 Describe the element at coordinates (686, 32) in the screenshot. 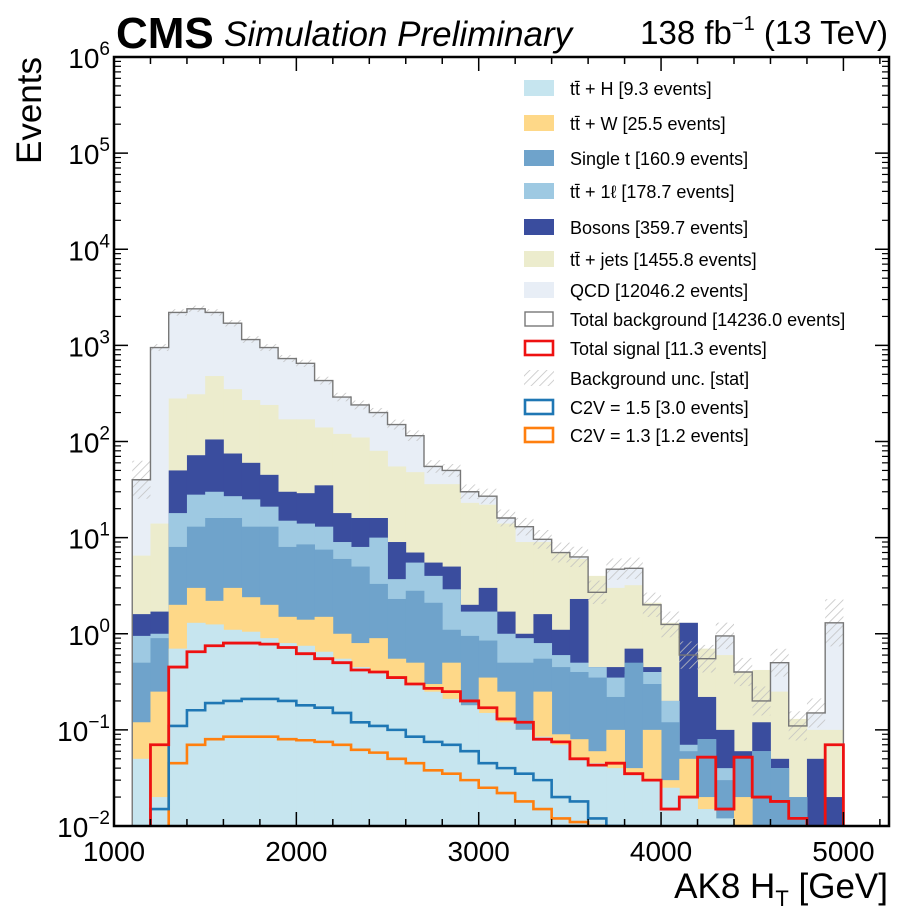

I see `lumi-value: 138 fb` at that location.